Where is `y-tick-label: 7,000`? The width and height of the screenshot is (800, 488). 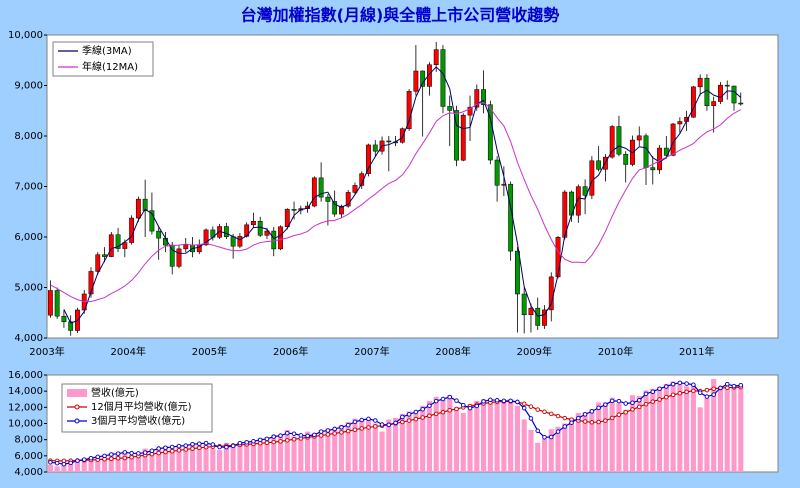 y-tick-label: 7,000 is located at coordinates (28, 187).